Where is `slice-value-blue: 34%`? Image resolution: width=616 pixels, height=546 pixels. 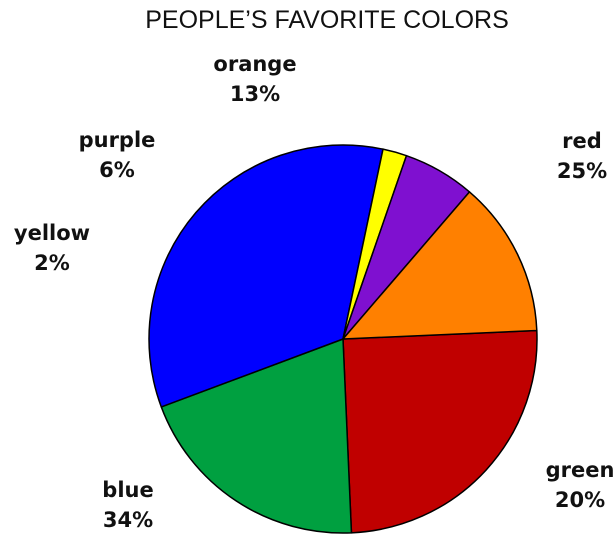
slice-value-blue: 34% is located at coordinates (128, 520).